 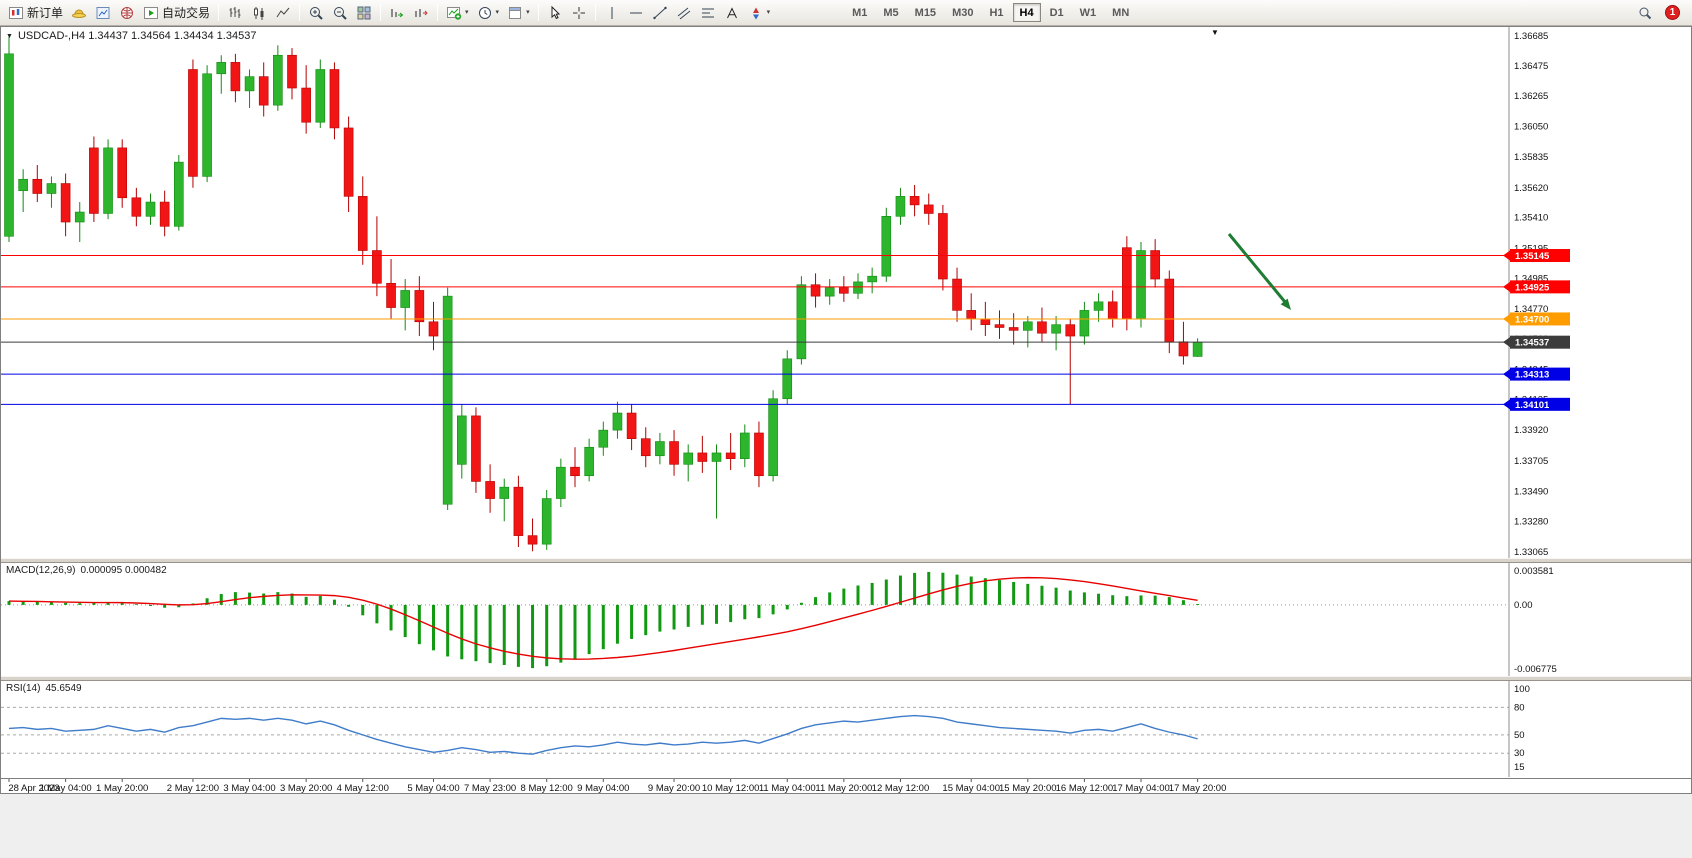 What do you see at coordinates (122, 788) in the screenshot?
I see `time-axis-label: 1 May 20:00` at bounding box center [122, 788].